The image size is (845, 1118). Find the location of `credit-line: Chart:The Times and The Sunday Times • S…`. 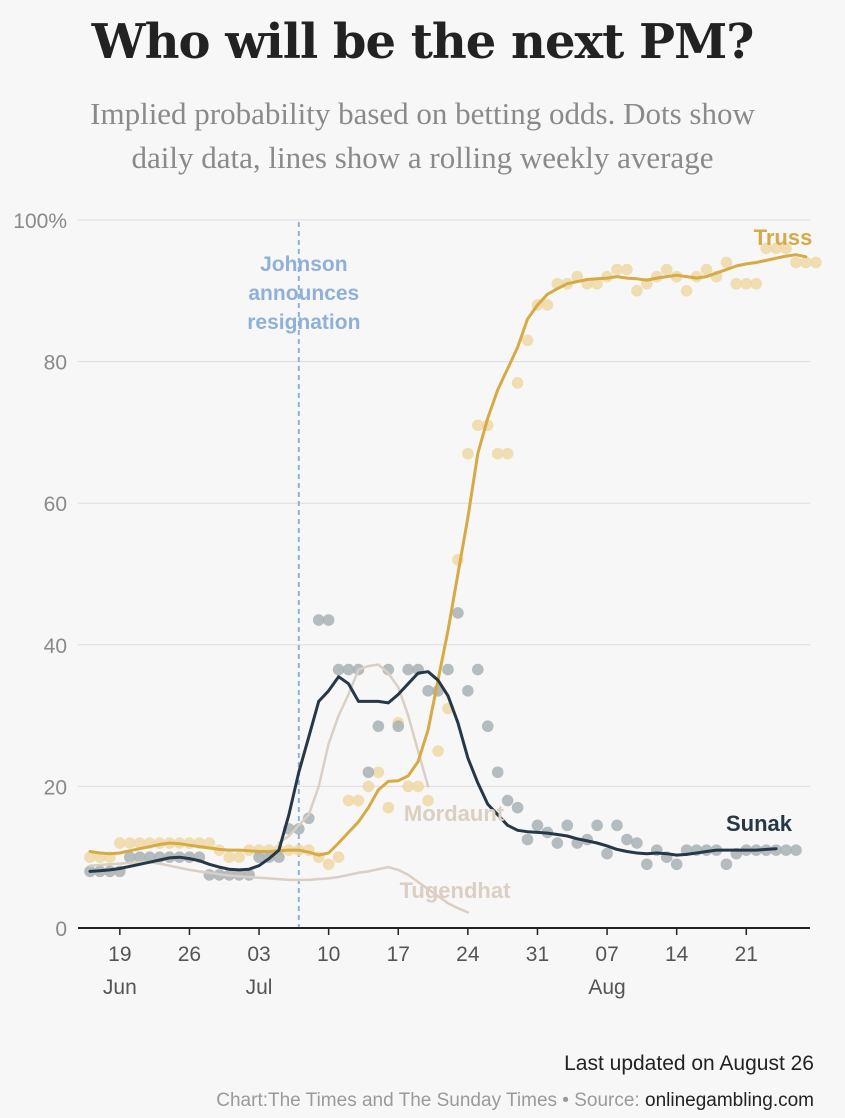

credit-line: Chart:The Times and The Sunday Times • S… is located at coordinates (515, 1101).